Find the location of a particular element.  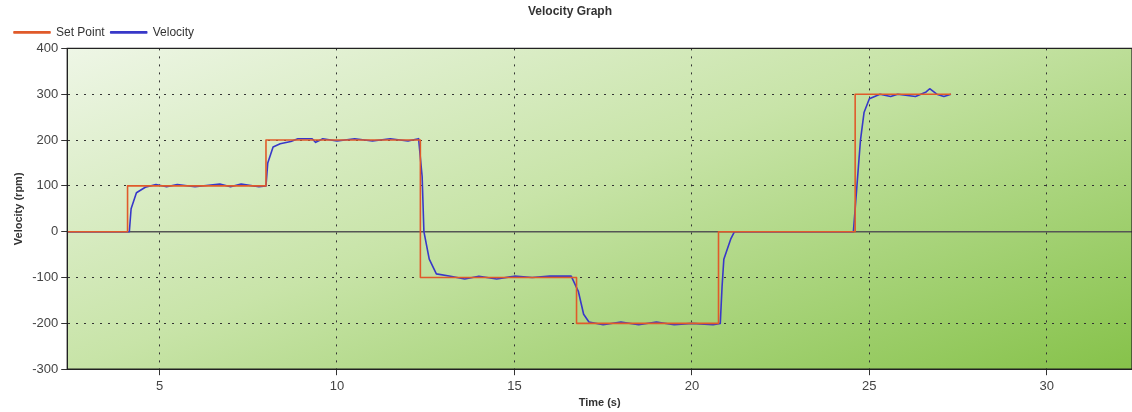

y-tick-label: 200 is located at coordinates (47, 139).